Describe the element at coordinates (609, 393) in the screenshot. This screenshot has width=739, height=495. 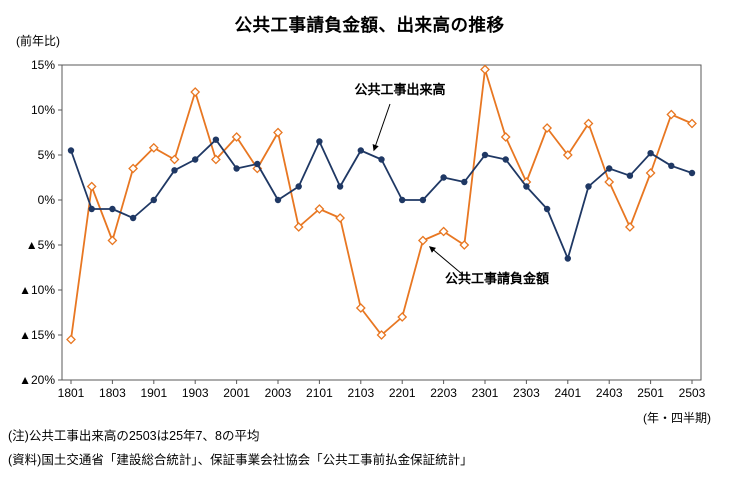
I see `x-tick-label: 2403` at that location.